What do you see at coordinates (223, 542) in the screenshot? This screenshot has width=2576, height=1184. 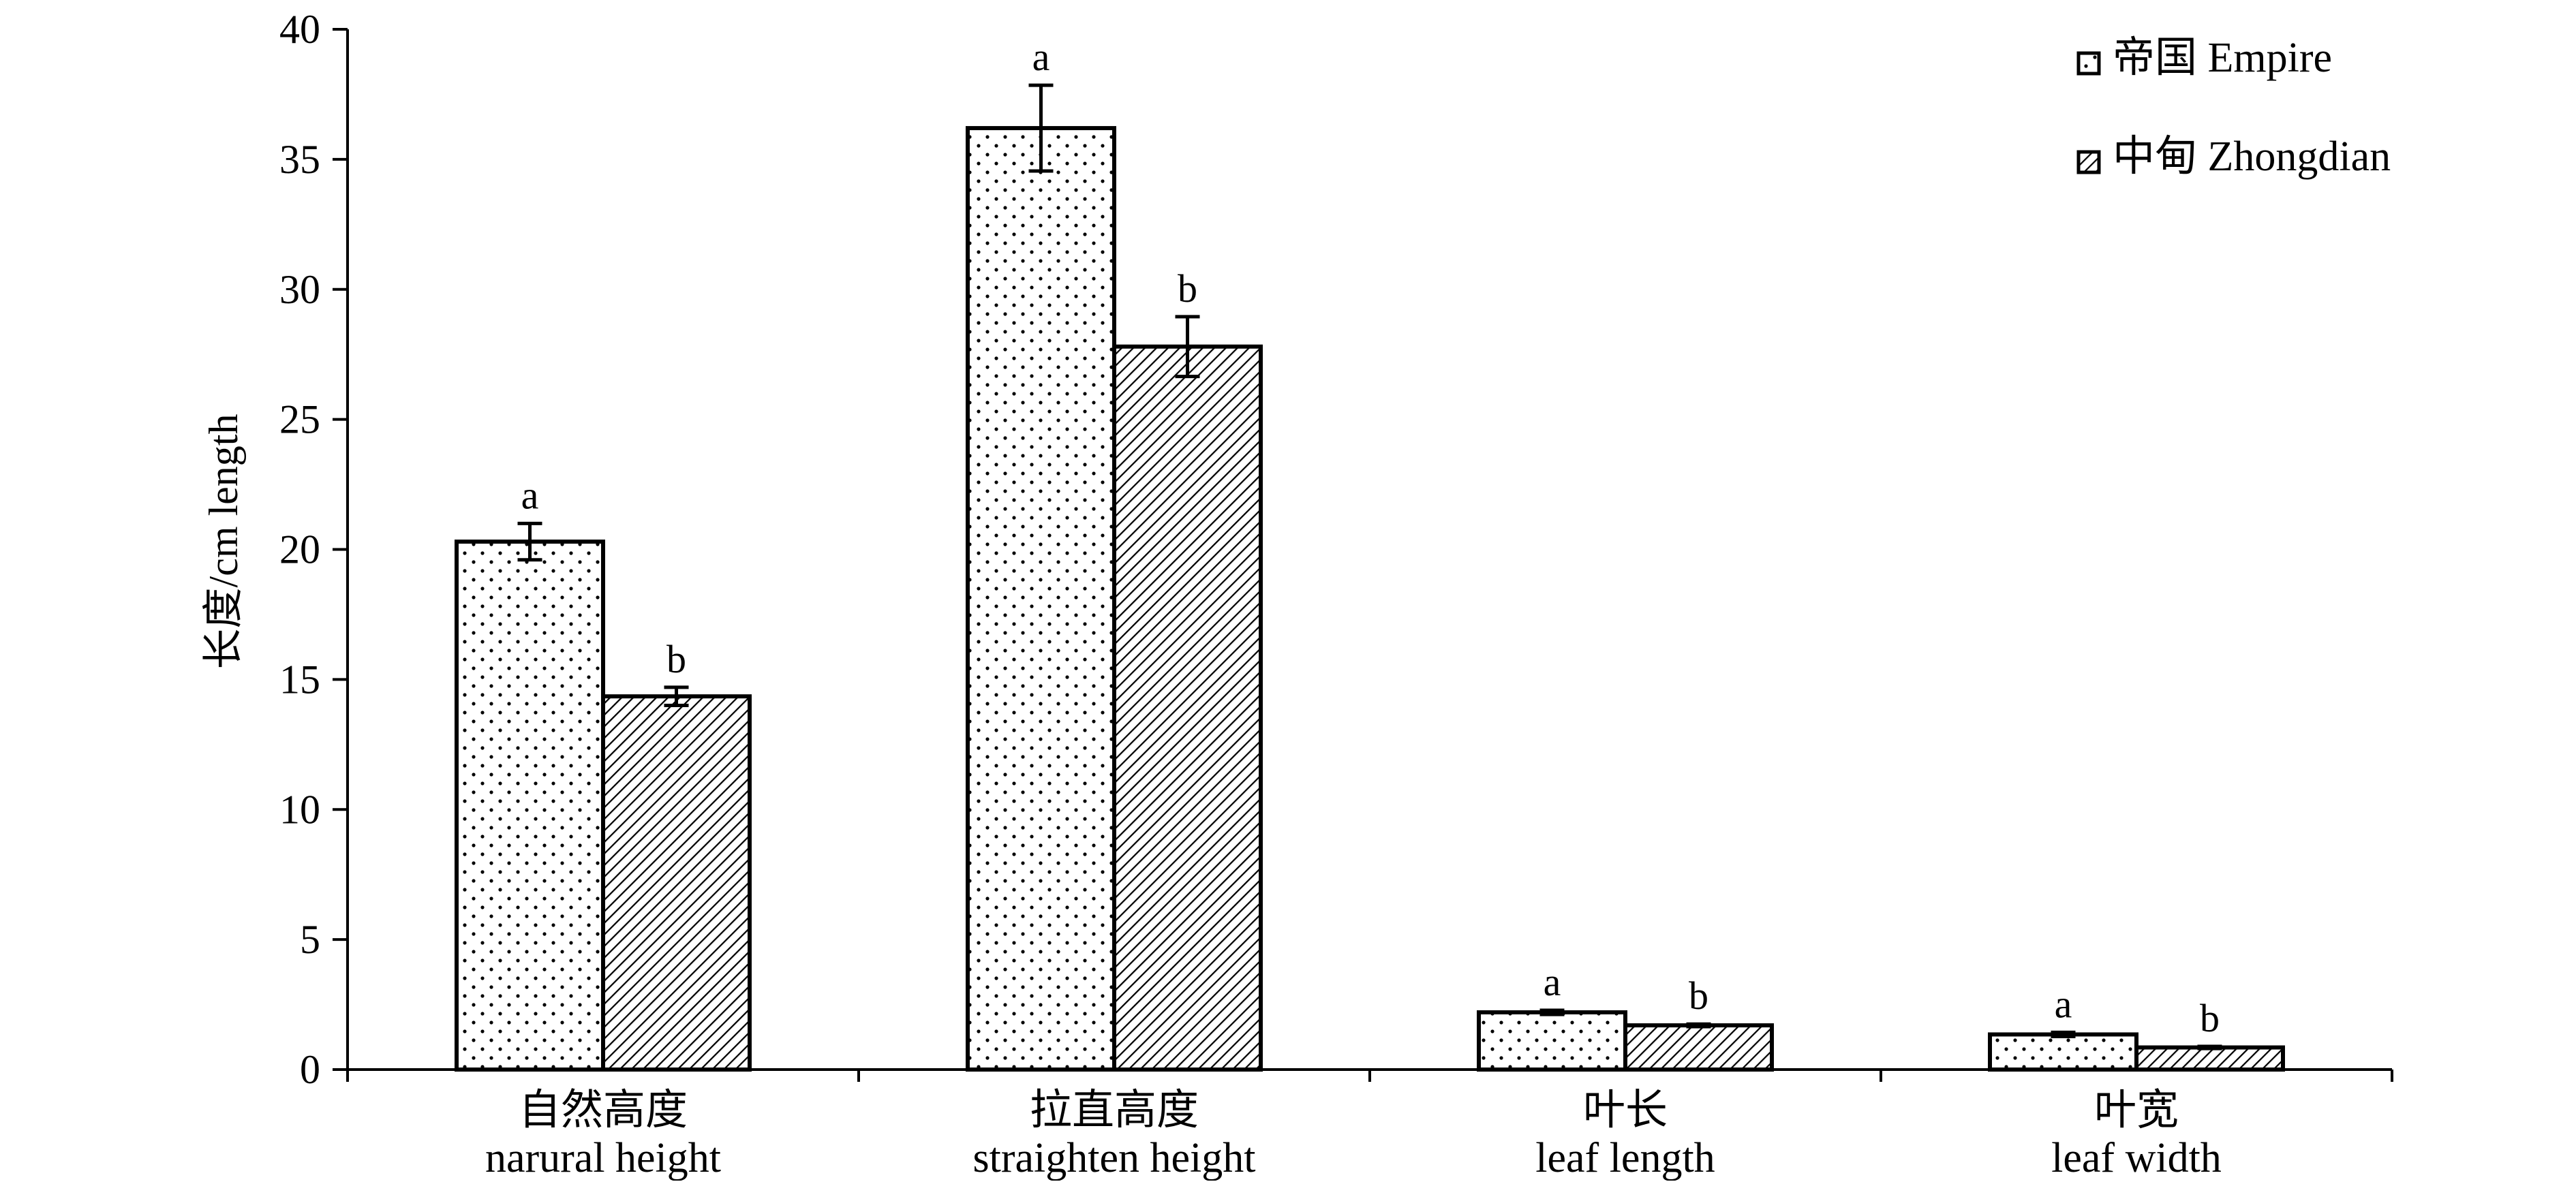 I see `y-axis-label: 长度/cm length` at bounding box center [223, 542].